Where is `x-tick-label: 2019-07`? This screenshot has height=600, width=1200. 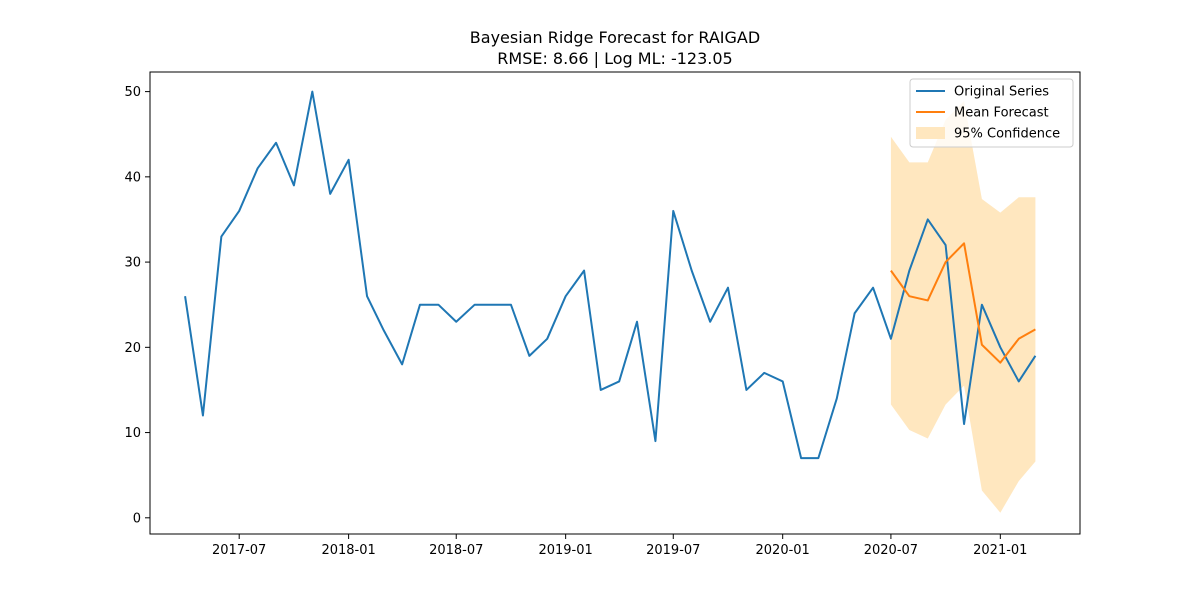 x-tick-label: 2019-07 is located at coordinates (673, 550).